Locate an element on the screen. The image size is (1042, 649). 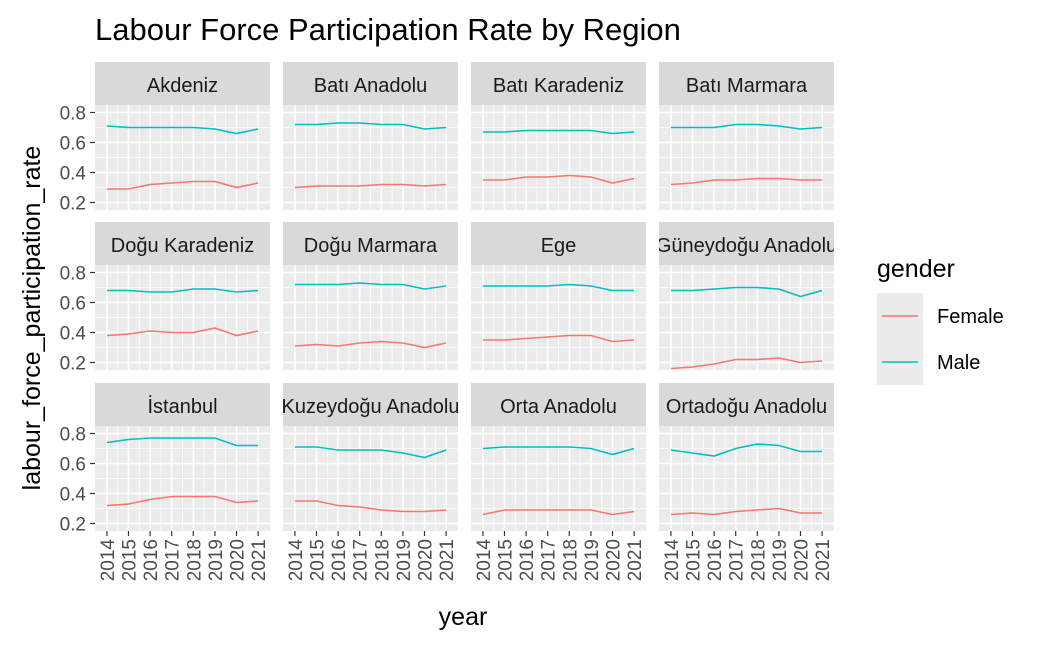
facet-guneydogu-anadolu: Güneydoğu Anadolu is located at coordinates (746, 296).